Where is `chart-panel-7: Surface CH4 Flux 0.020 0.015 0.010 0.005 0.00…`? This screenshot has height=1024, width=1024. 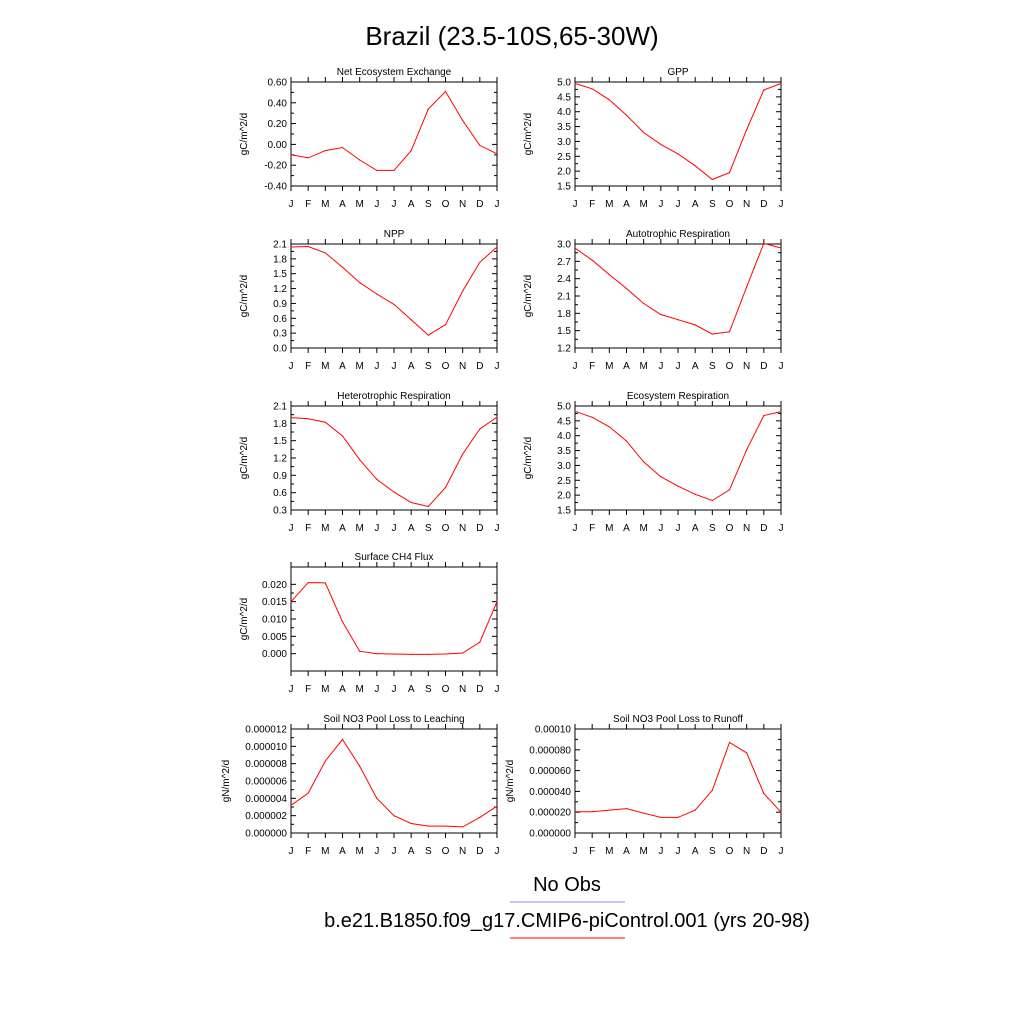 chart-panel-7: Surface CH4 Flux 0.020 0.015 0.010 0.005 0.00… is located at coordinates (369, 623).